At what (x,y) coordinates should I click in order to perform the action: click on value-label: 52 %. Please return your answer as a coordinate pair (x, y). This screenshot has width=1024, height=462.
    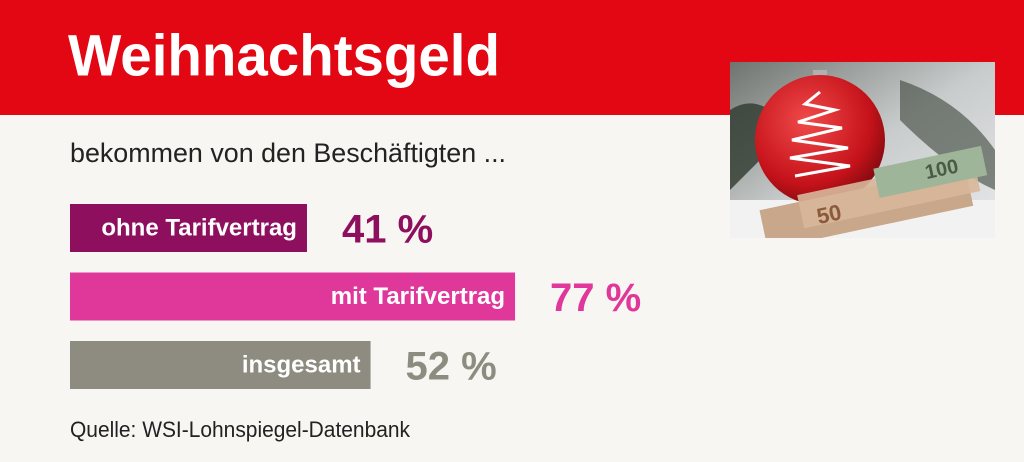
    Looking at the image, I should click on (451, 367).